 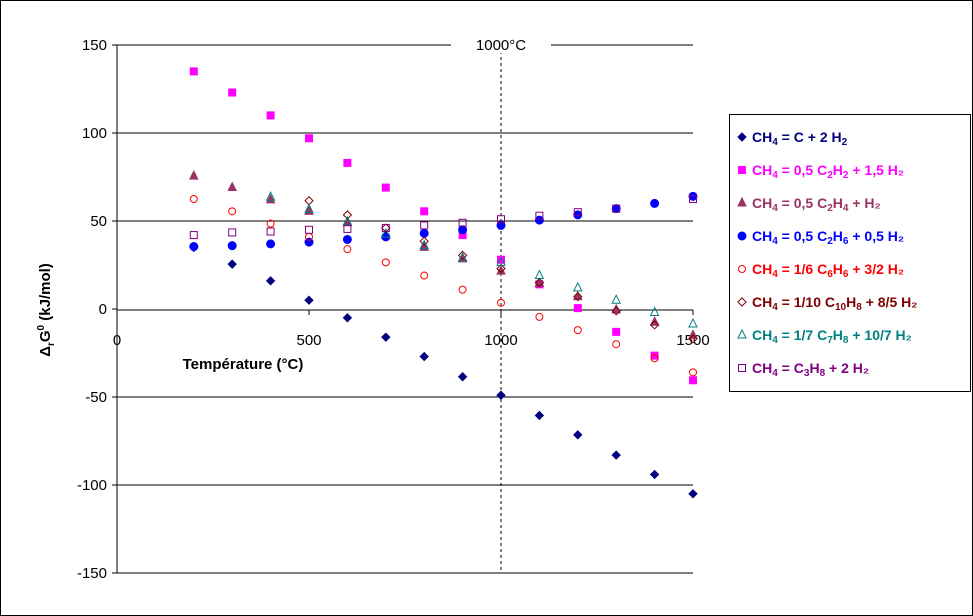 I want to click on legend-item-1: CH4 = 0,5 C2H2 + 1,5 H₂, so click(x=820, y=170).